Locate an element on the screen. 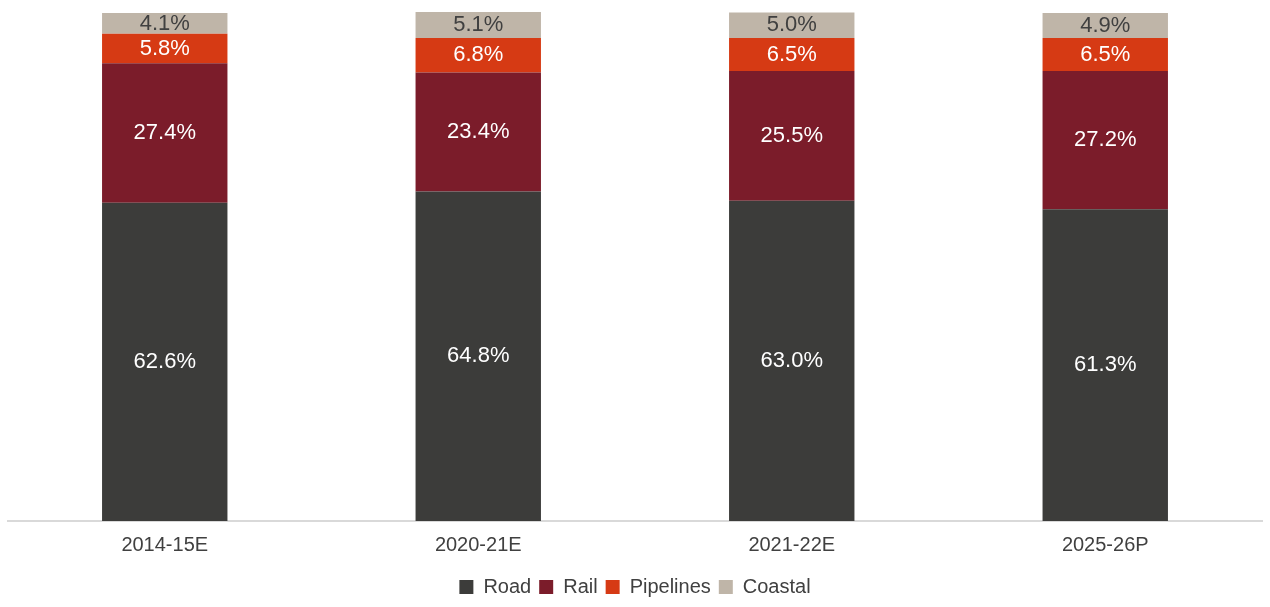 The width and height of the screenshot is (1270, 607). data-label: 4.1% is located at coordinates (164, 22).